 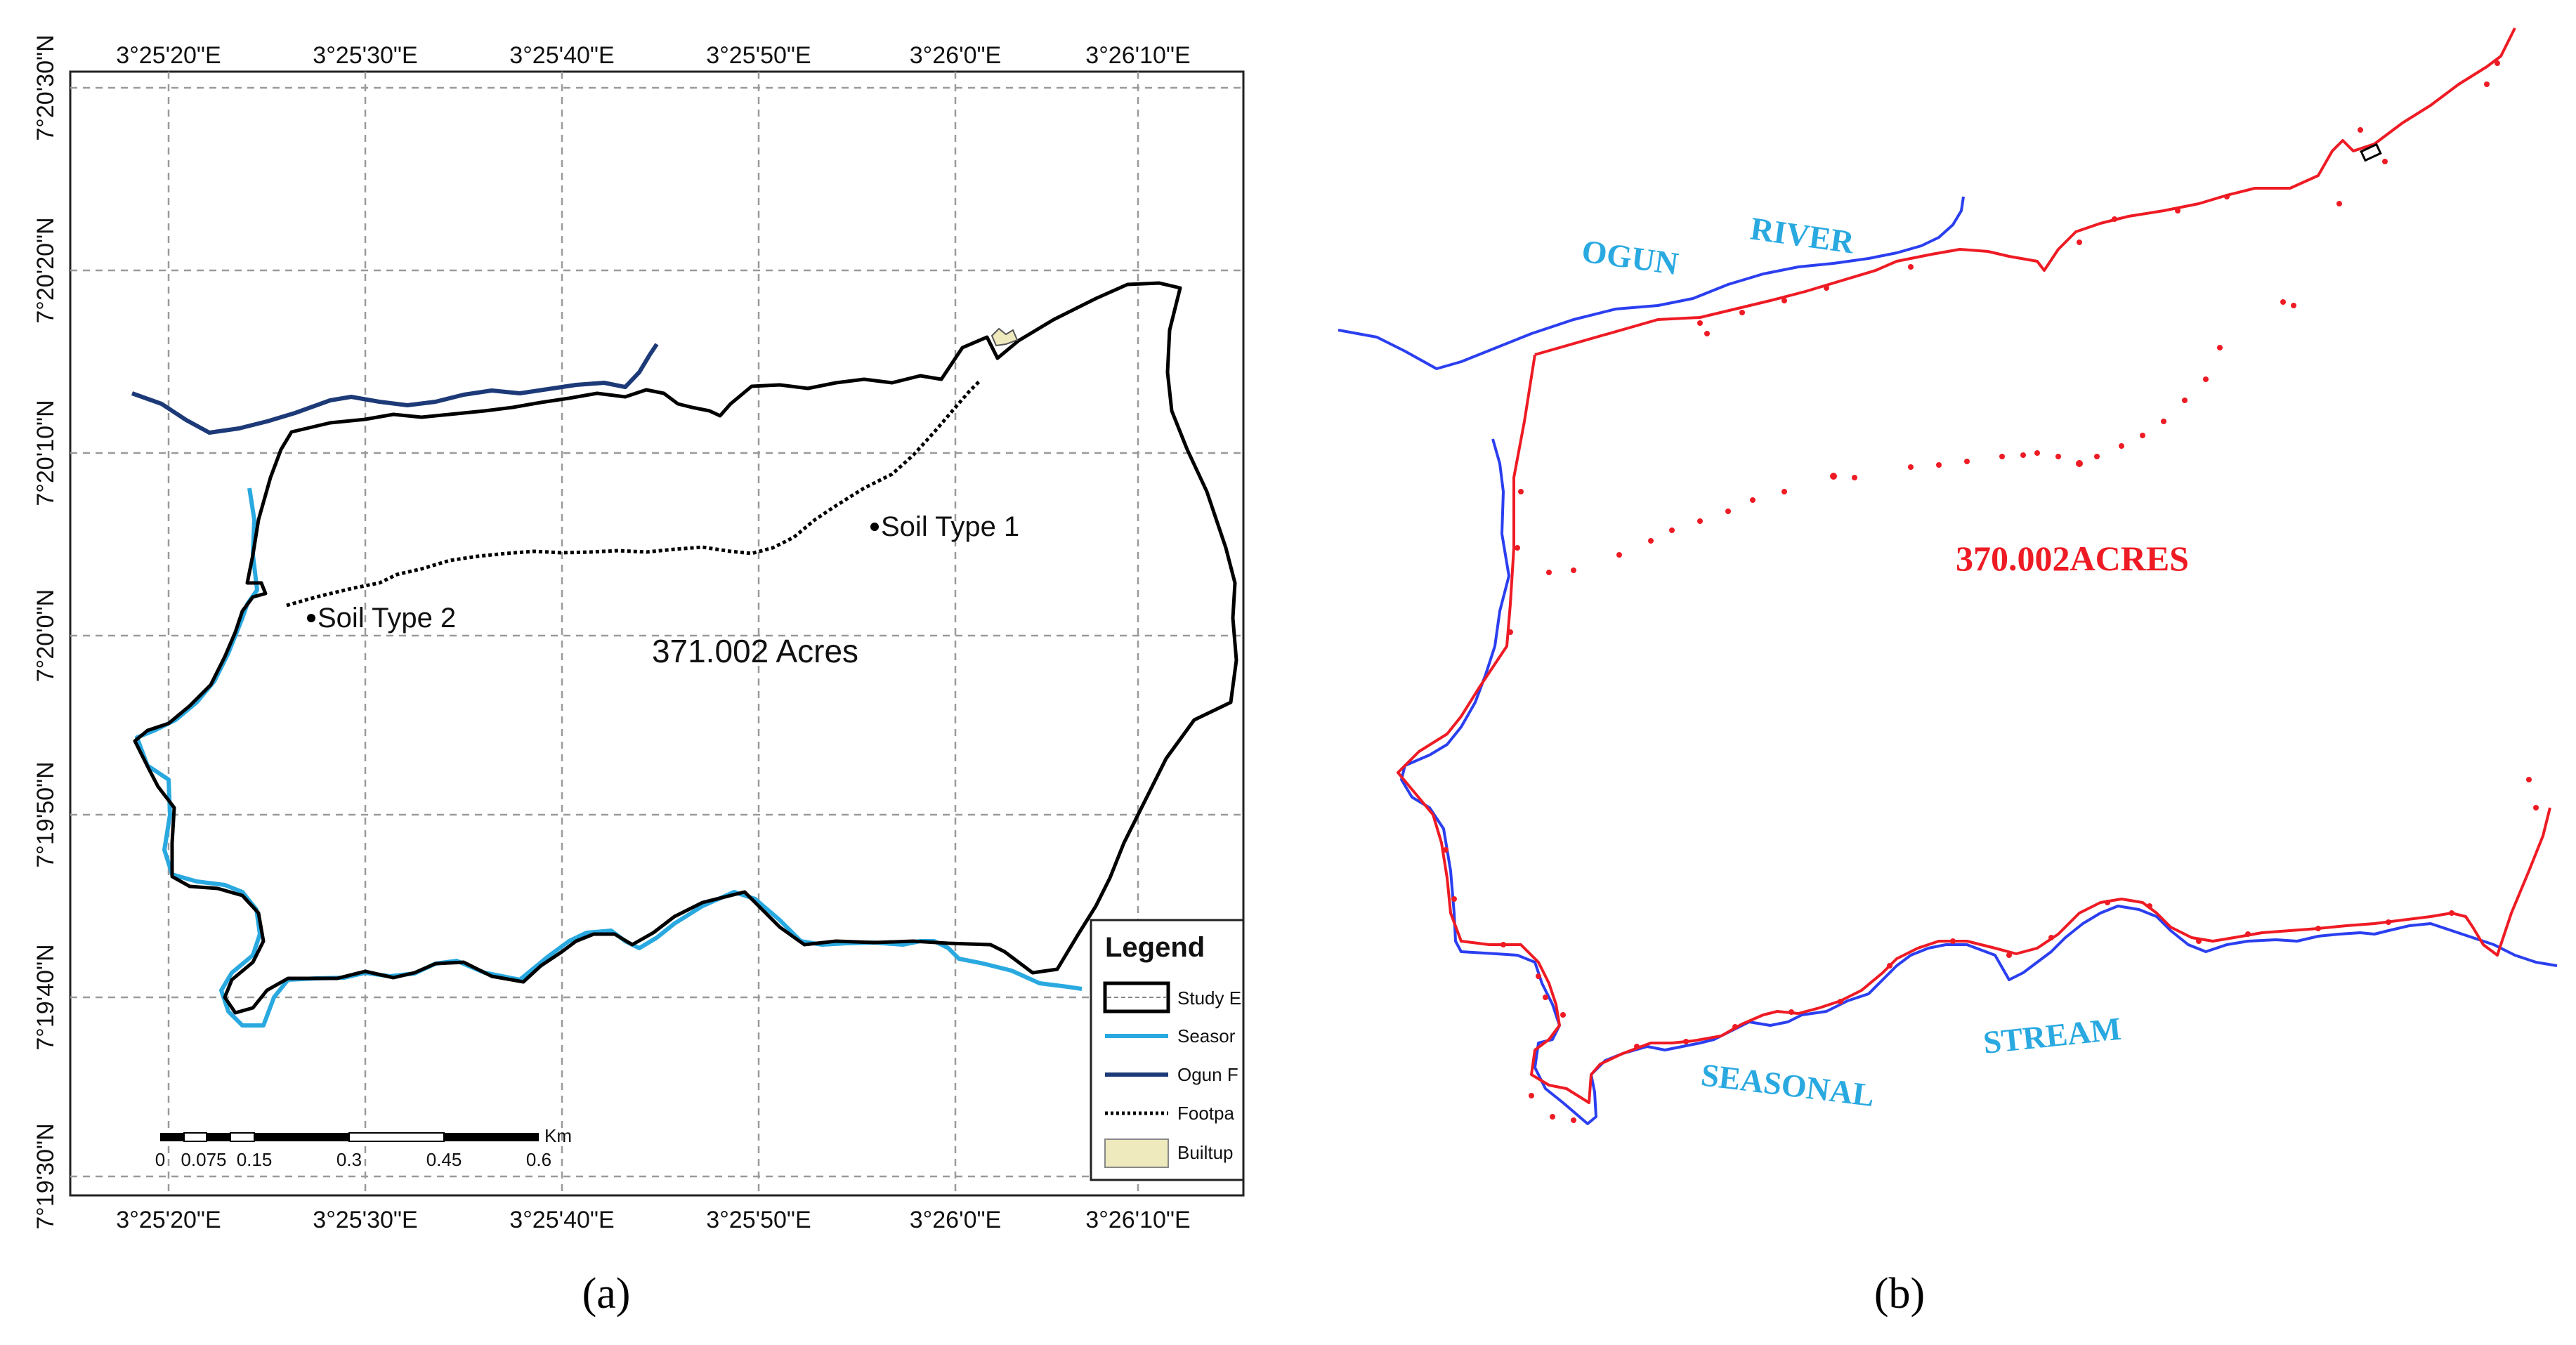 What do you see at coordinates (255, 1159) in the screenshot?
I see `scale-label: 0.15` at bounding box center [255, 1159].